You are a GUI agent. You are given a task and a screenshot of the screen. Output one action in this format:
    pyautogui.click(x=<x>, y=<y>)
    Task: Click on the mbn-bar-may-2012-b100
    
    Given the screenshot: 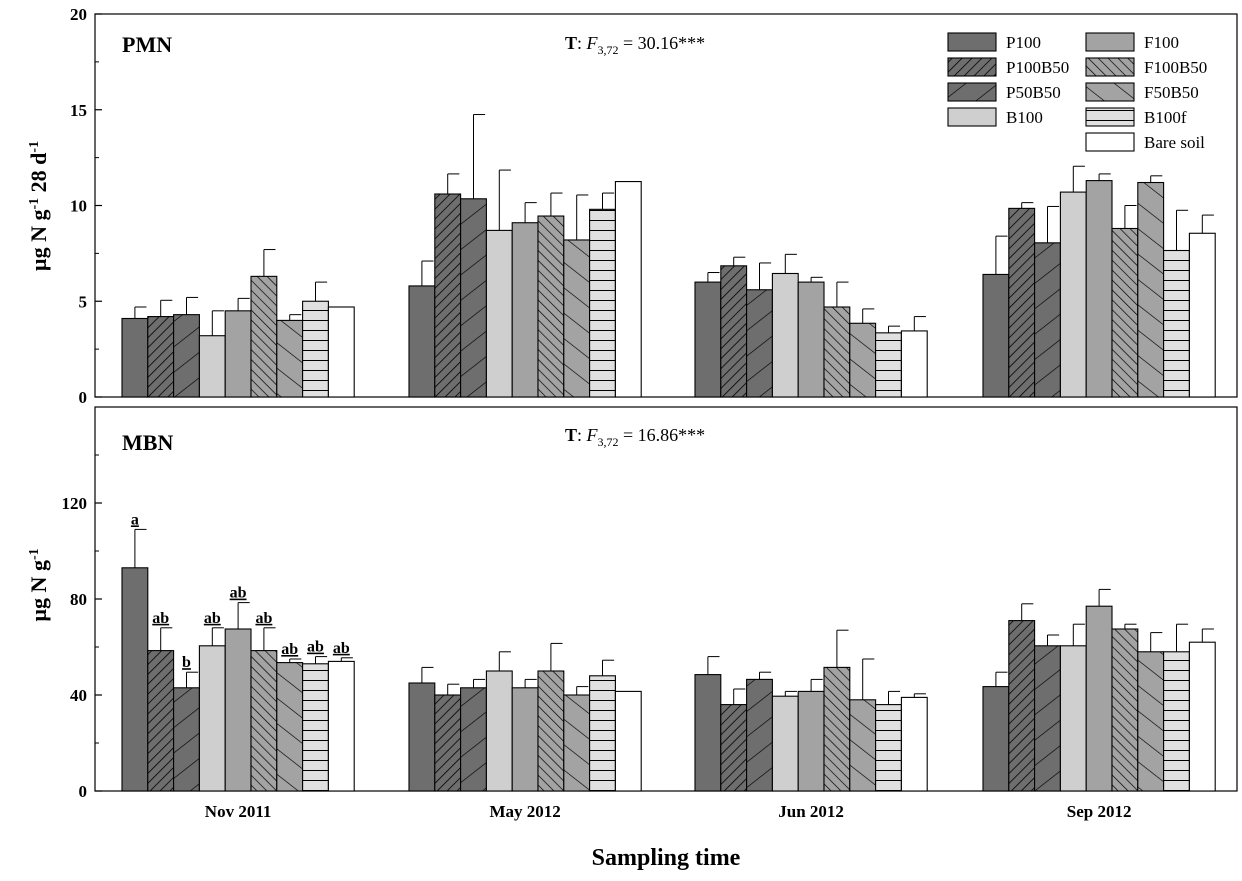 What is the action you would take?
    pyautogui.click(x=499, y=731)
    